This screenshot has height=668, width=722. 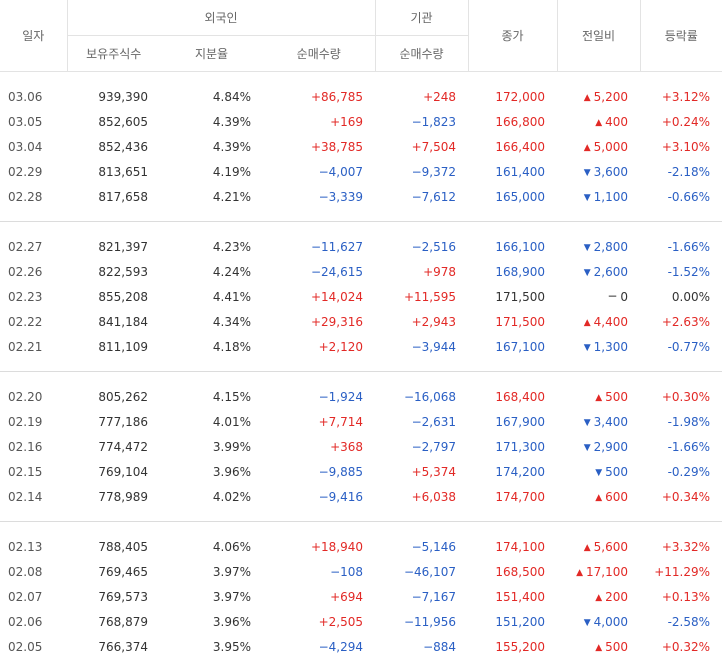 I want to click on date-cell: 02.28, so click(x=25, y=196).